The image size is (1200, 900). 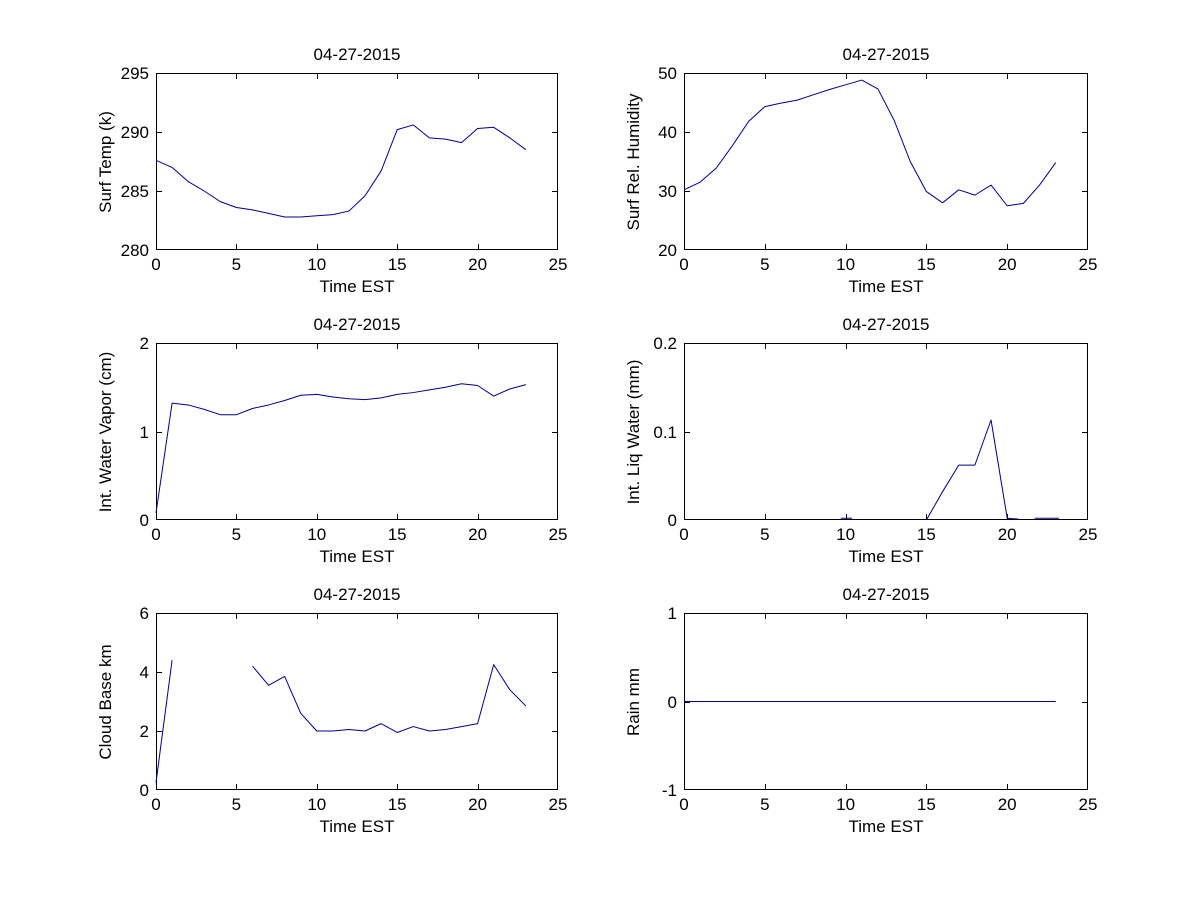 I want to click on y-tick-label: 290, so click(x=134, y=132).